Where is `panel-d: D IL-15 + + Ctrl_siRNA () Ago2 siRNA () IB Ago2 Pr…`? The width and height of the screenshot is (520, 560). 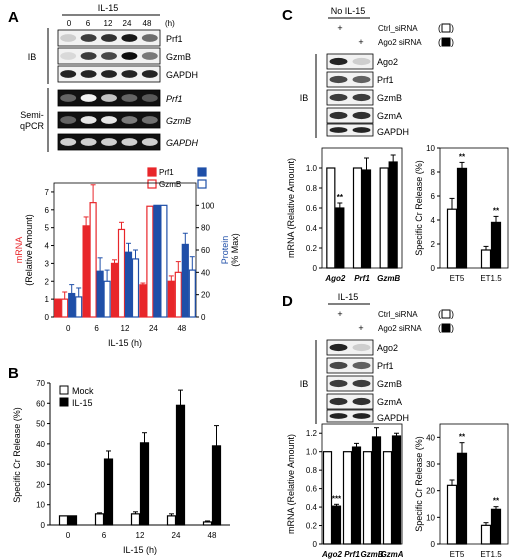 panel-d: D IL-15 + + Ctrl_siRNA () Ago2 siRNA () IB Ago2 Pr… is located at coordinates (368, 358).